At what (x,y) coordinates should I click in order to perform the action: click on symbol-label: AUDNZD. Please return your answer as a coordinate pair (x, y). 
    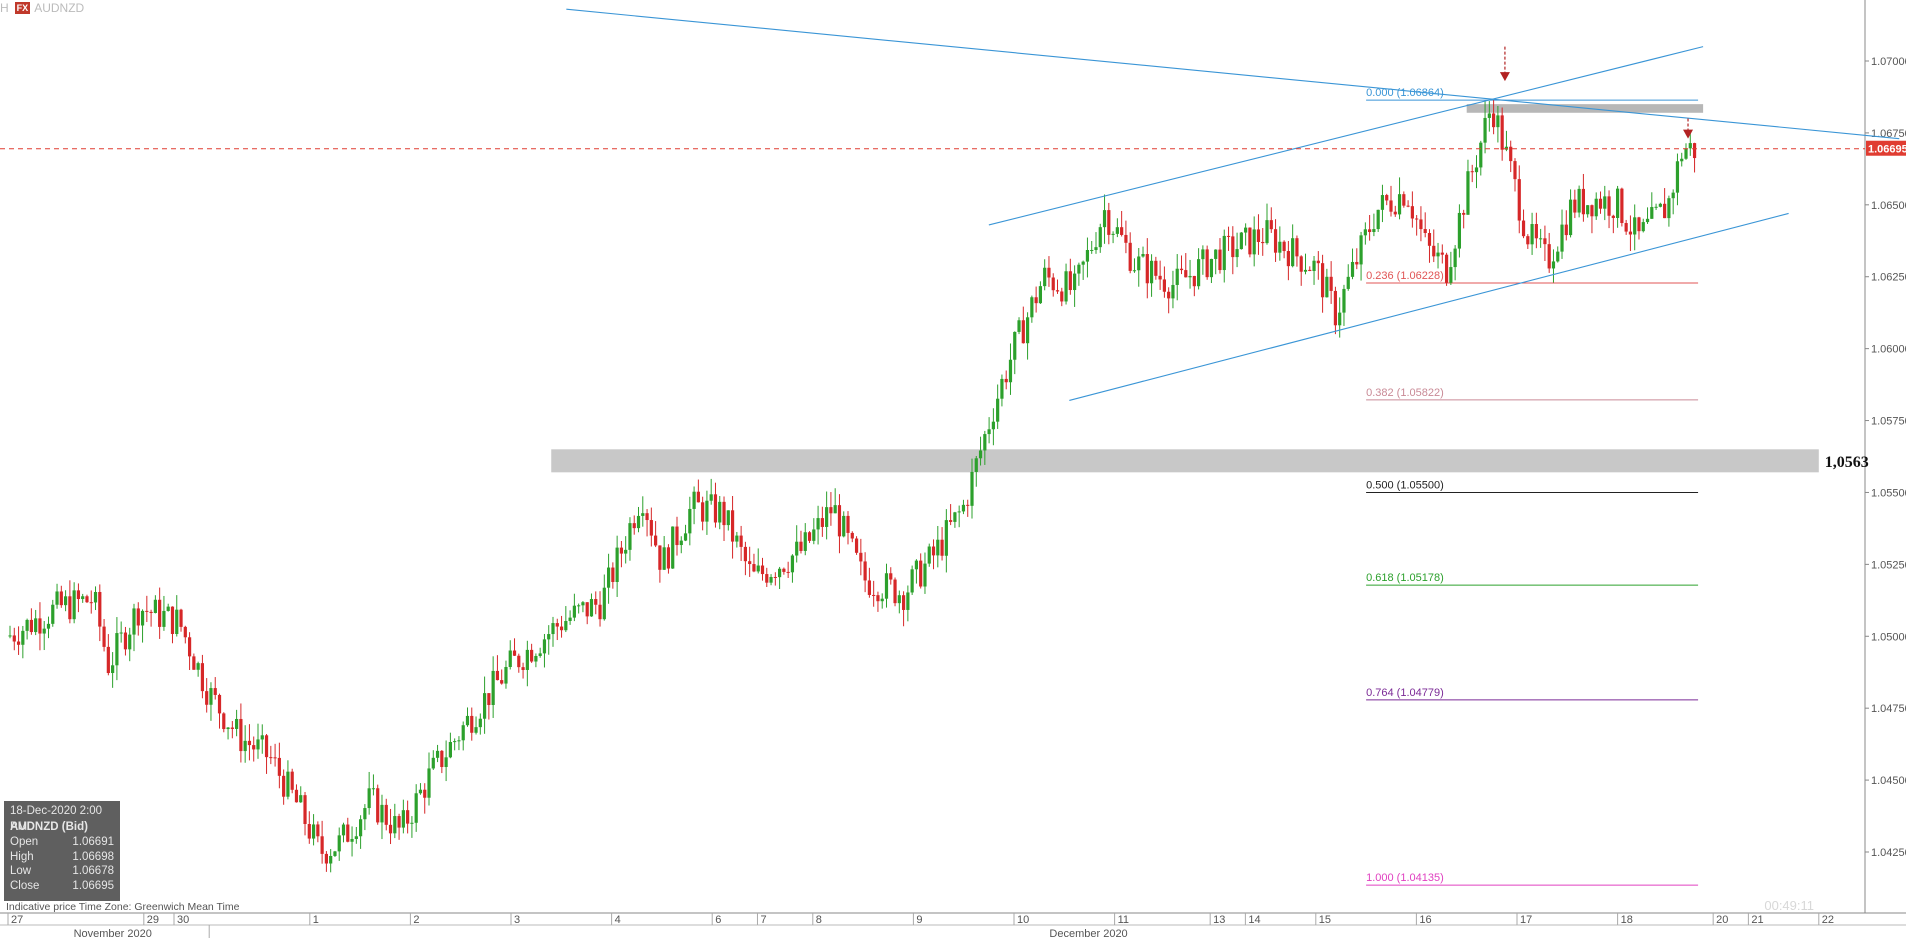
    Looking at the image, I should click on (59, 8).